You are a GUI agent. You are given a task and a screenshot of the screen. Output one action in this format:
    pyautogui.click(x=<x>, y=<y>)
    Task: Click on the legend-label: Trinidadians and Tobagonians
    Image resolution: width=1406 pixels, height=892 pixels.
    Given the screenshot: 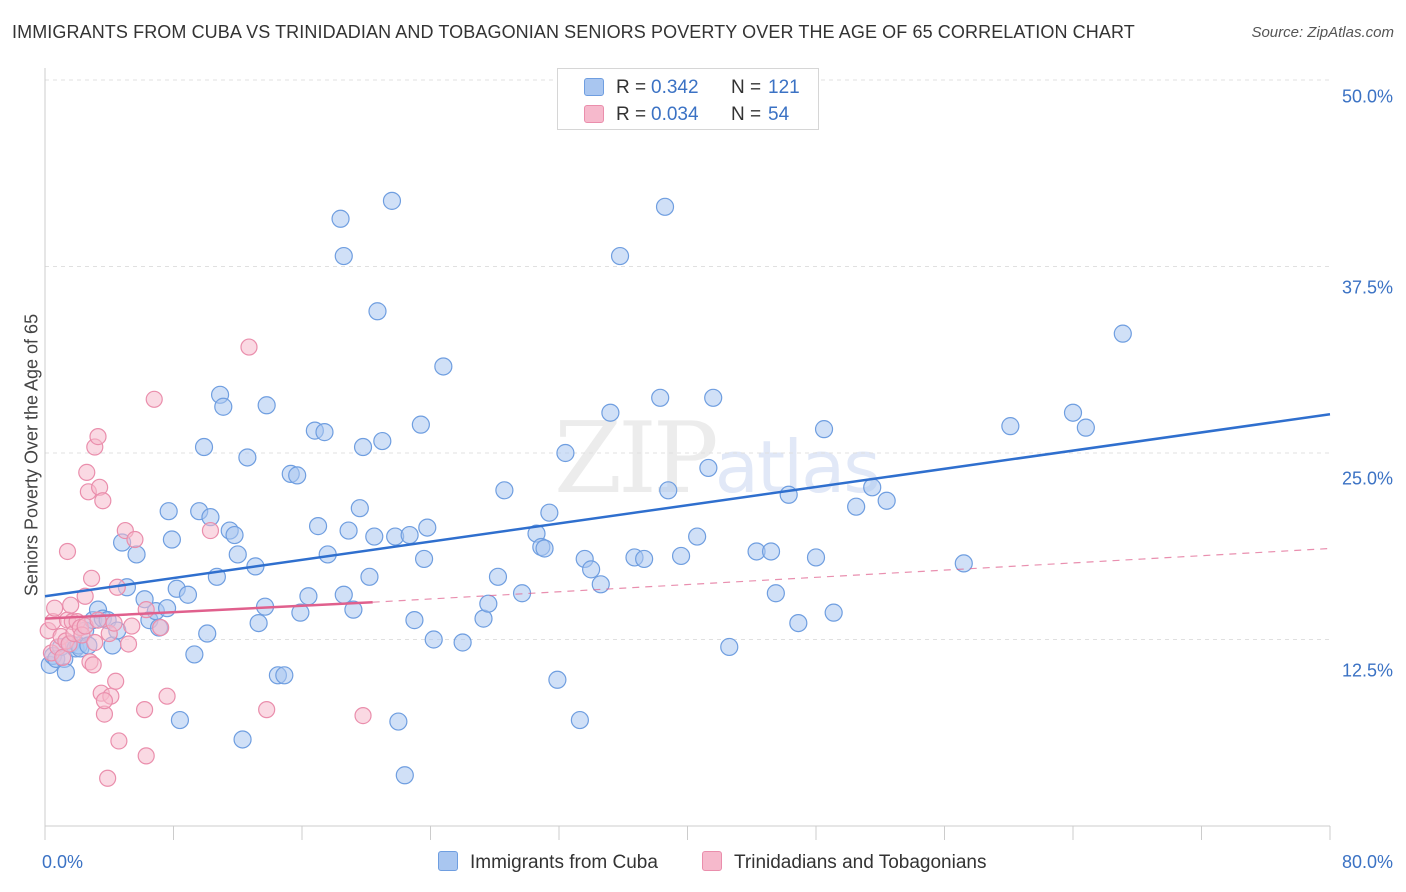 What is the action you would take?
    pyautogui.click(x=860, y=862)
    